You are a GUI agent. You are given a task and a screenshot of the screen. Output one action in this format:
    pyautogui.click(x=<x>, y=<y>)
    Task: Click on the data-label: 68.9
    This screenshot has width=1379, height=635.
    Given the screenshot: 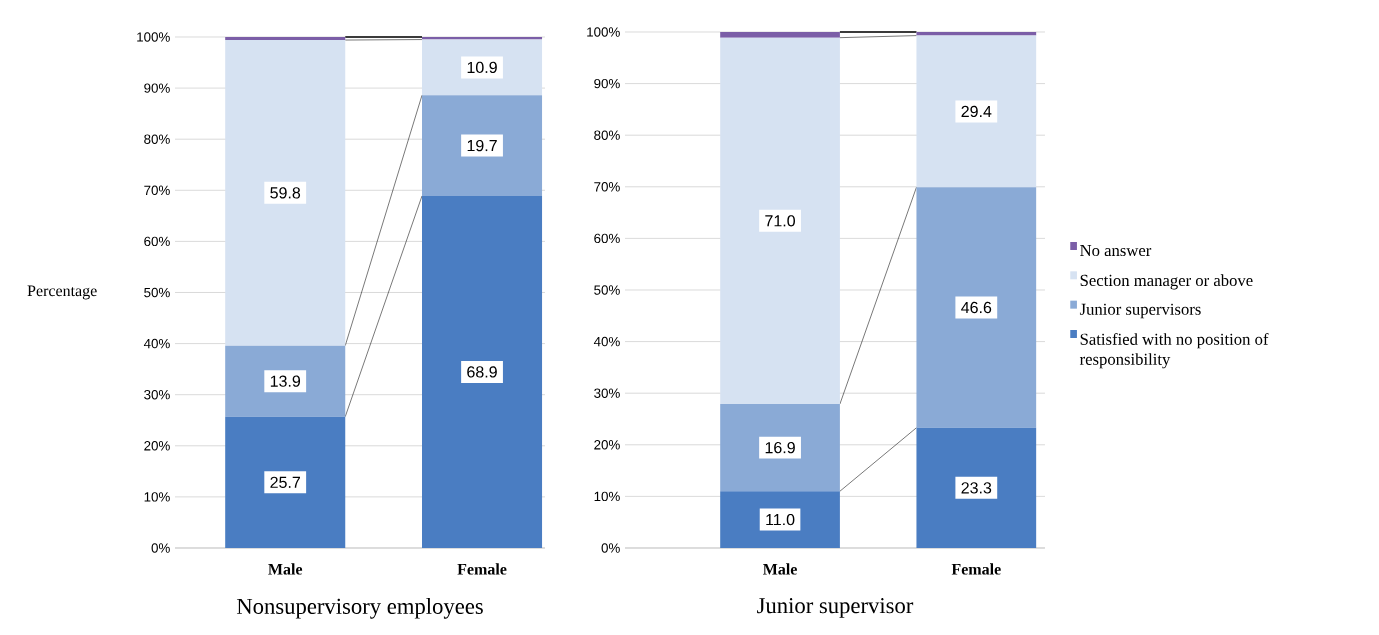 What is the action you would take?
    pyautogui.click(x=482, y=372)
    